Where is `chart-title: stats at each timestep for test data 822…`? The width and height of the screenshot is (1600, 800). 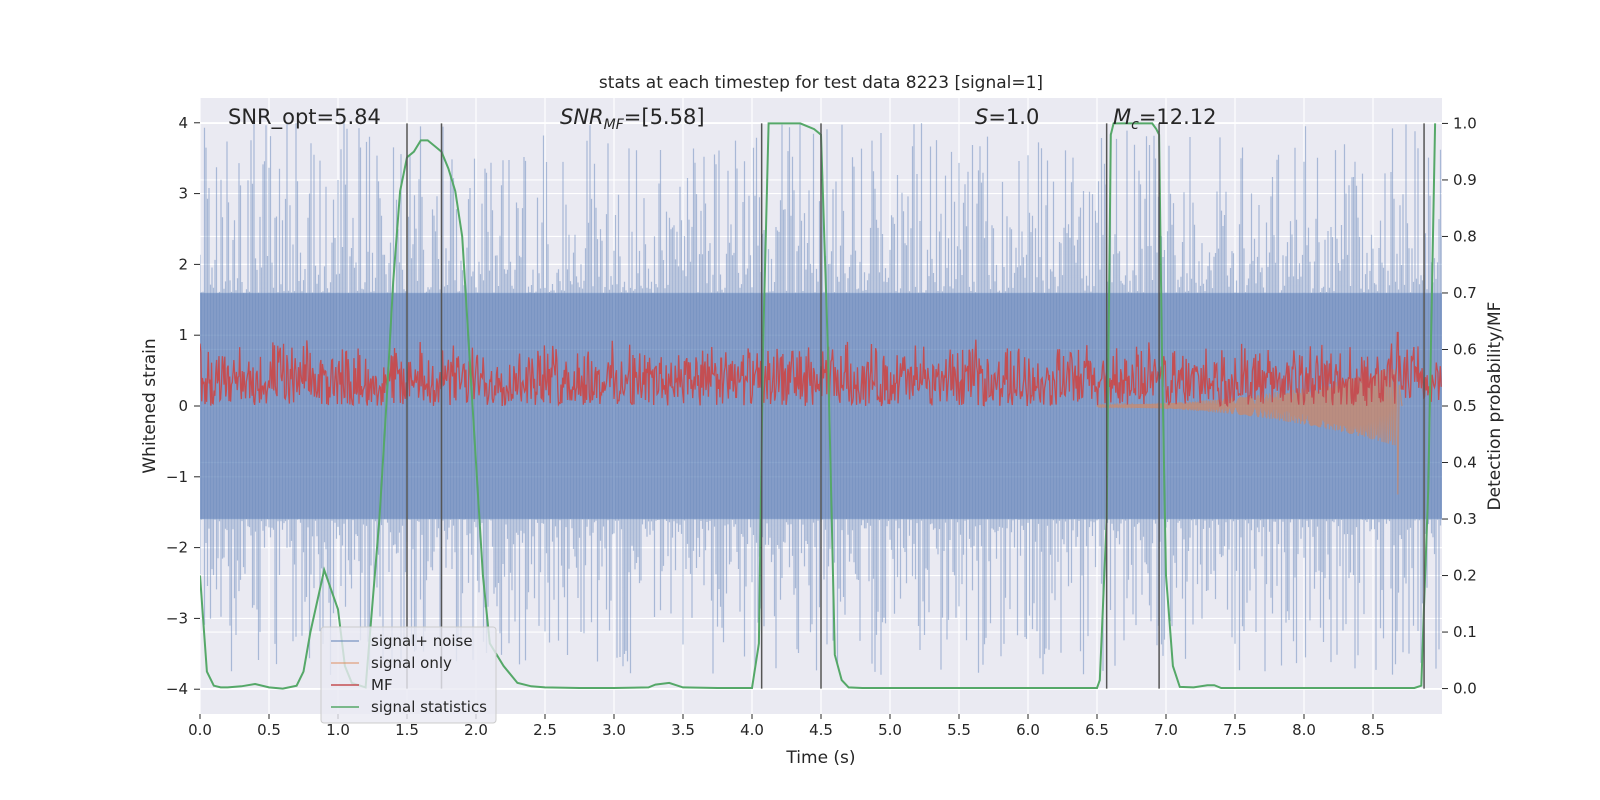 chart-title: stats at each timestep for test data 822… is located at coordinates (821, 83).